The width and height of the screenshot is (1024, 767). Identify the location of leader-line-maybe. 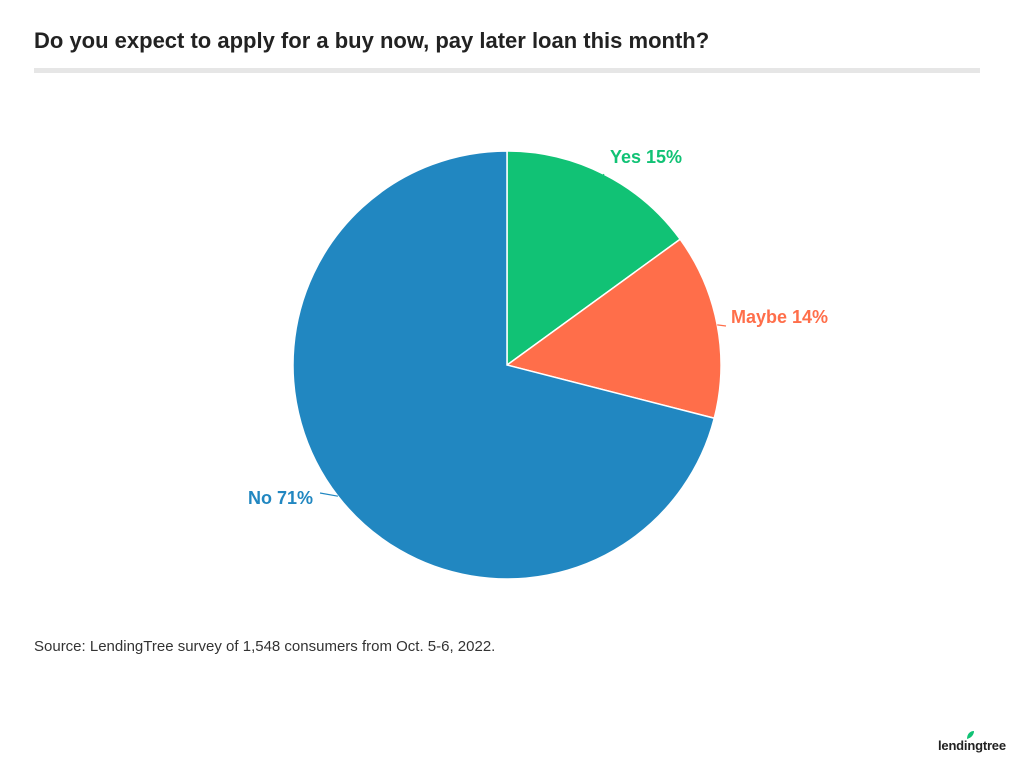
(722, 325).